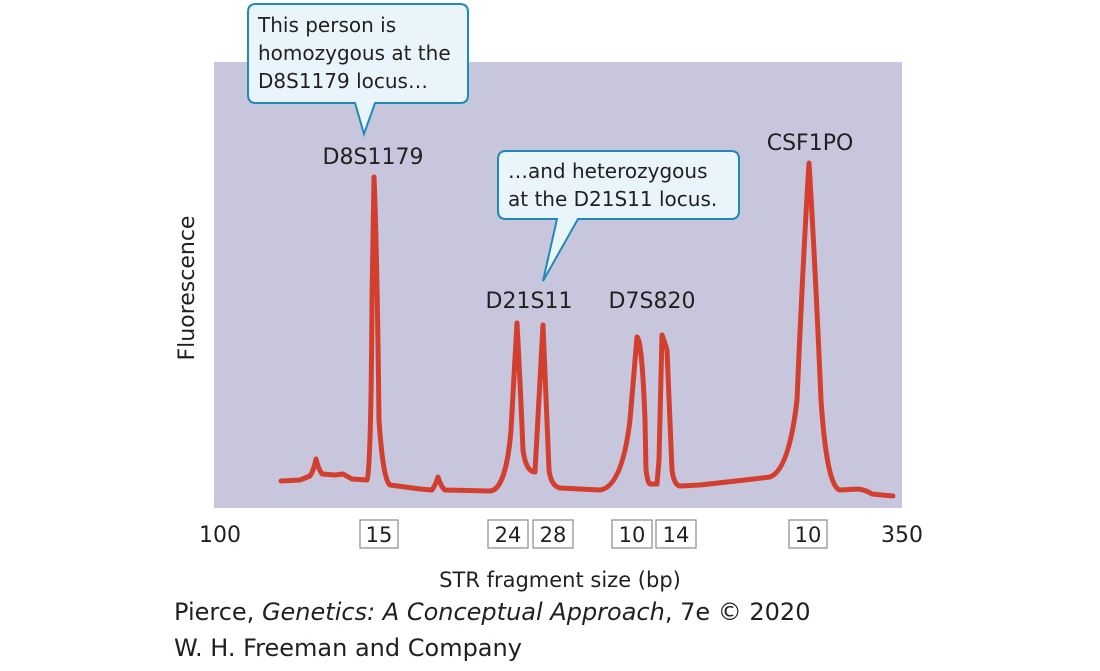  I want to click on allele-box-d7s820-10: 10, so click(632, 534).